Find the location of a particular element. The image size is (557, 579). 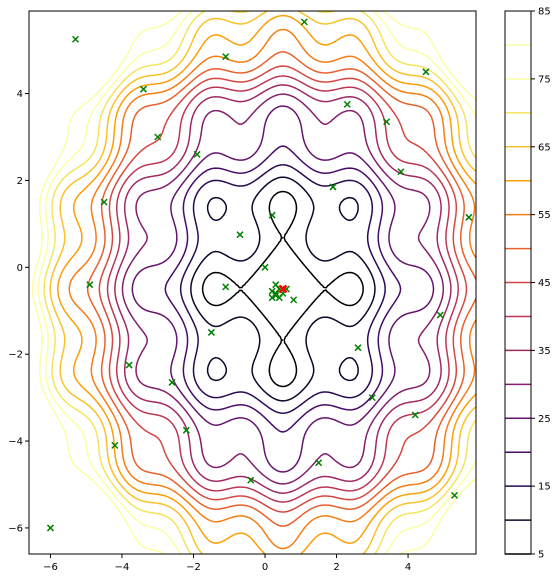

colorbar-tick-label: 15 is located at coordinates (544, 487).